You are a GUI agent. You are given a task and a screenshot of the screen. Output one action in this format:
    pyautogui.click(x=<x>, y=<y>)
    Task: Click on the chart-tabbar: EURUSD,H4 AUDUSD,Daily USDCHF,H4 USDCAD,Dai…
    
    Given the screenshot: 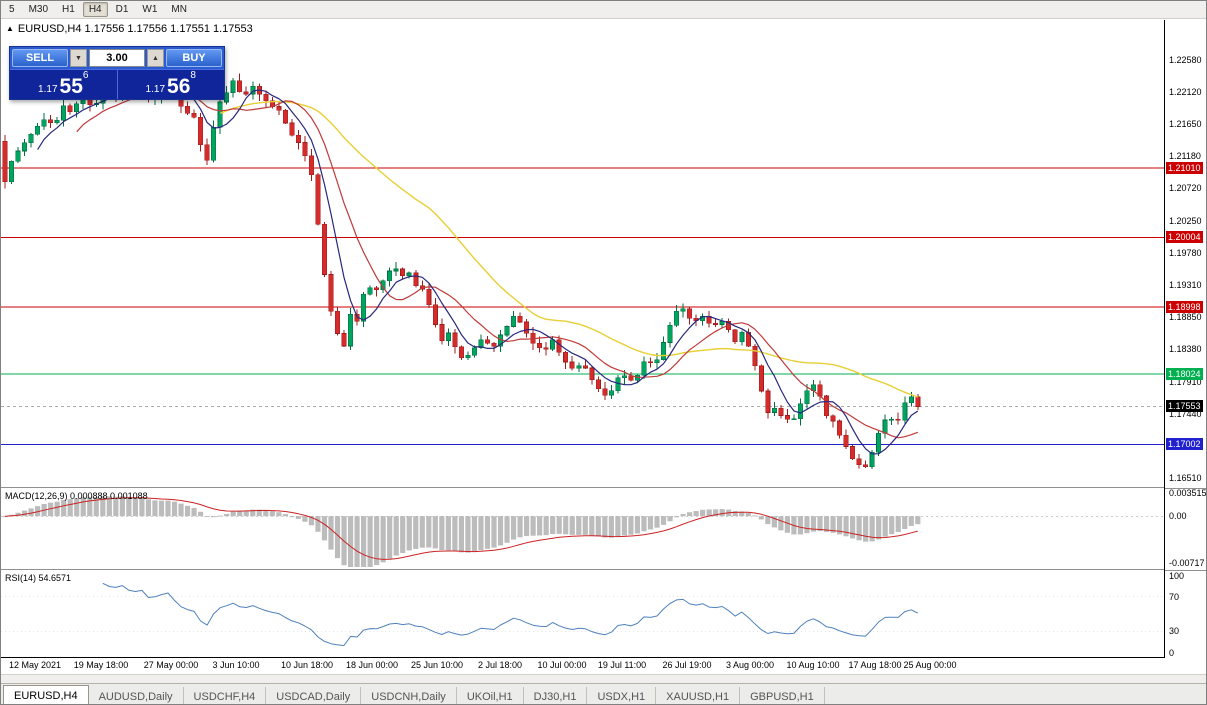 What is the action you would take?
    pyautogui.click(x=603, y=693)
    